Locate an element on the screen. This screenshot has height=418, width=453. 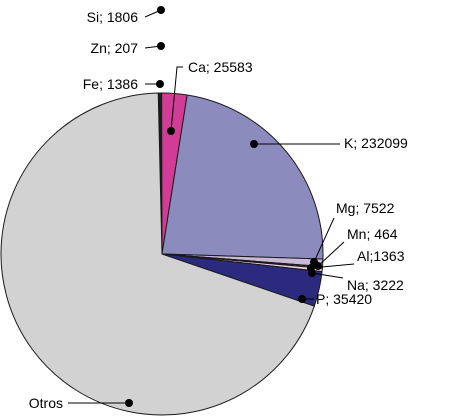
data-label-group-zn: Zn; 207 is located at coordinates (128, 48).